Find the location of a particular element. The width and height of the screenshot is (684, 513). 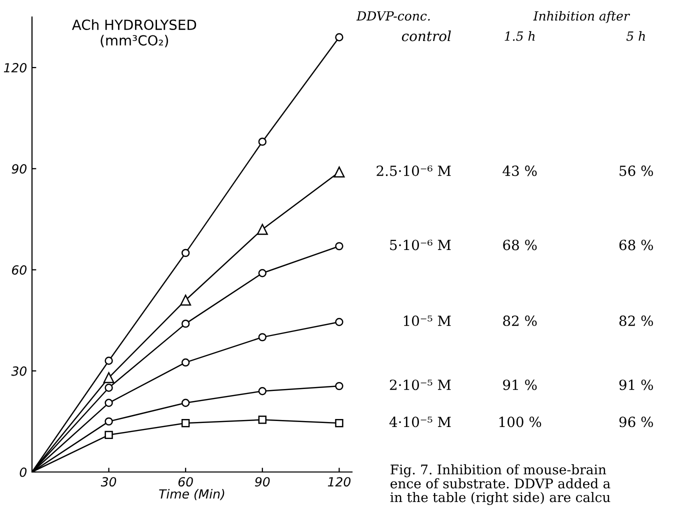

text: 100 % is located at coordinates (520, 422).